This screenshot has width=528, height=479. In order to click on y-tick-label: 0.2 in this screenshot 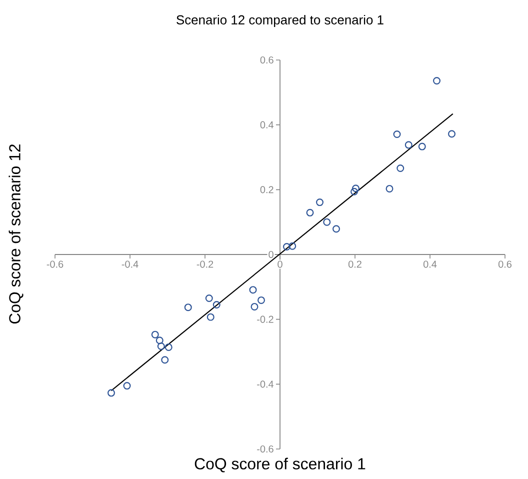, I will do `click(267, 190)`.